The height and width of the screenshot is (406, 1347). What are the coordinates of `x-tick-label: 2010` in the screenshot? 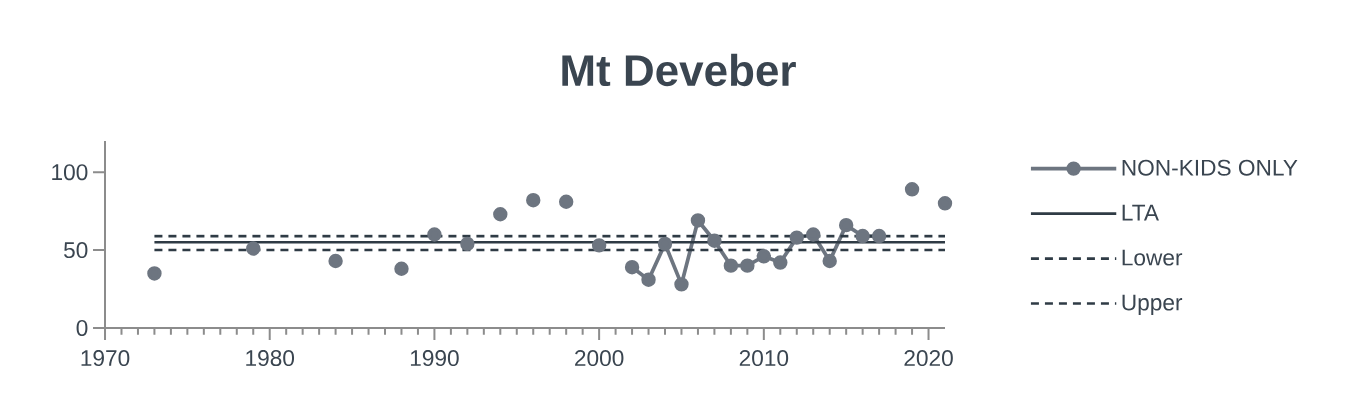 It's located at (764, 358).